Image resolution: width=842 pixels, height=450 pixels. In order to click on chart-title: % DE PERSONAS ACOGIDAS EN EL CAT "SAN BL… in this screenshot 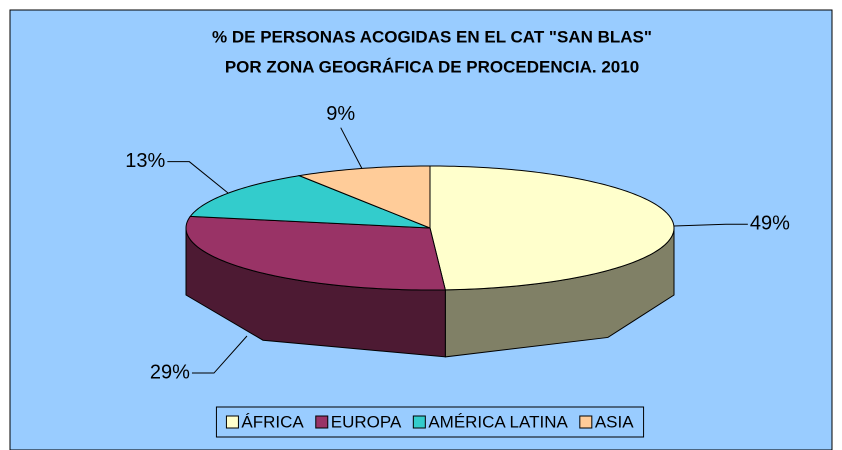, I will do `click(432, 36)`.